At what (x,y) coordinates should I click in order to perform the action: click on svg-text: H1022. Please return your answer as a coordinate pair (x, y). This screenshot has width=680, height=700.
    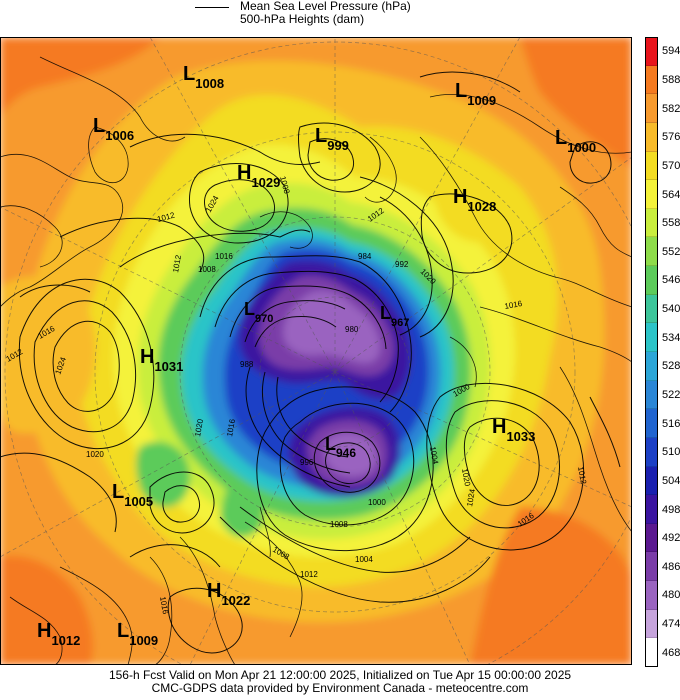
    Looking at the image, I should click on (228, 594).